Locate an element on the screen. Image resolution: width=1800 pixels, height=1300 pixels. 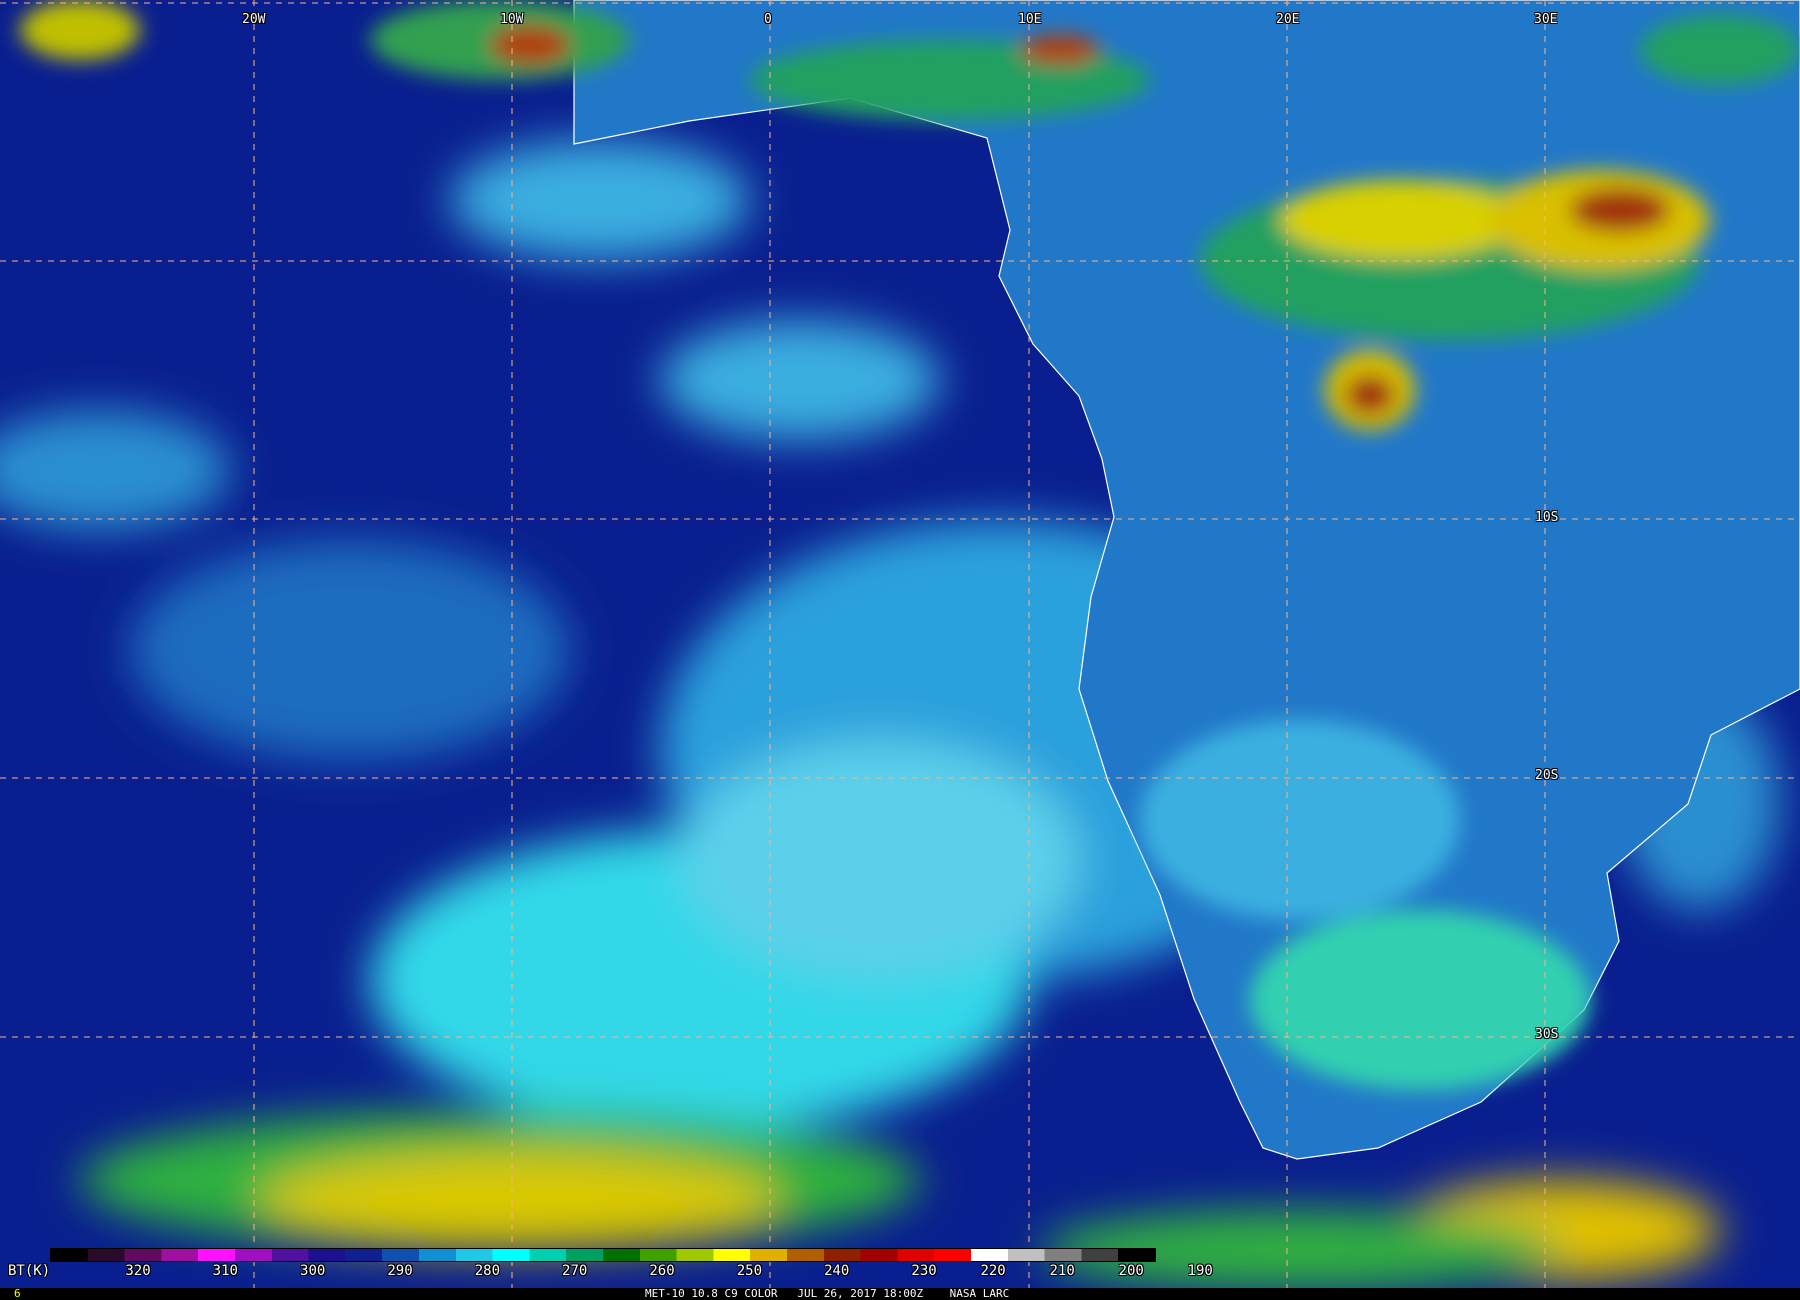
colorbar-tick-label: 270 is located at coordinates (575, 1271).